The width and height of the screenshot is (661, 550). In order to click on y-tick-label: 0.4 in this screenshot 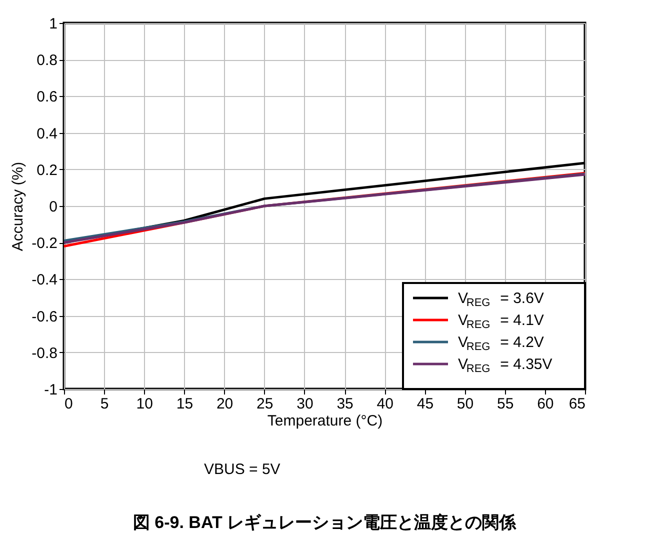, I will do `click(47, 133)`.